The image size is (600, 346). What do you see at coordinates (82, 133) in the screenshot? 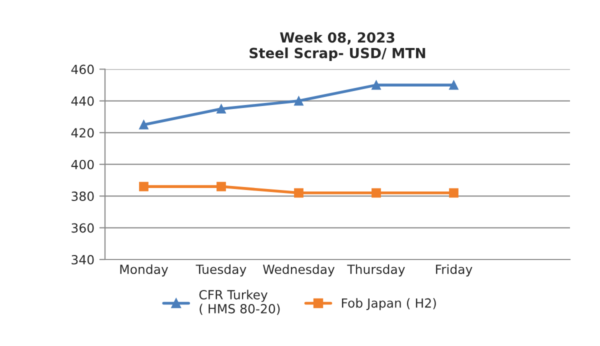
I see `y-tick-label: 420` at bounding box center [82, 133].